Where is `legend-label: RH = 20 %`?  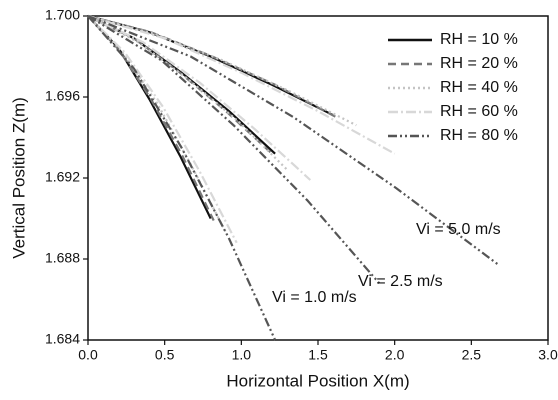
legend-label: RH = 20 % is located at coordinates (479, 63).